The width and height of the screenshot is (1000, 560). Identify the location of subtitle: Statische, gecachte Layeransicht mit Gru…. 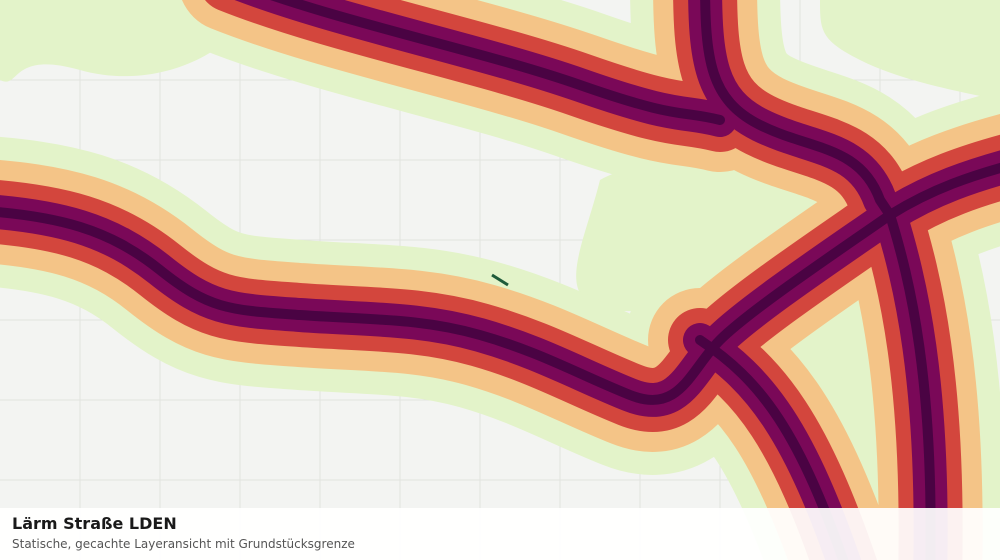
(183, 544).